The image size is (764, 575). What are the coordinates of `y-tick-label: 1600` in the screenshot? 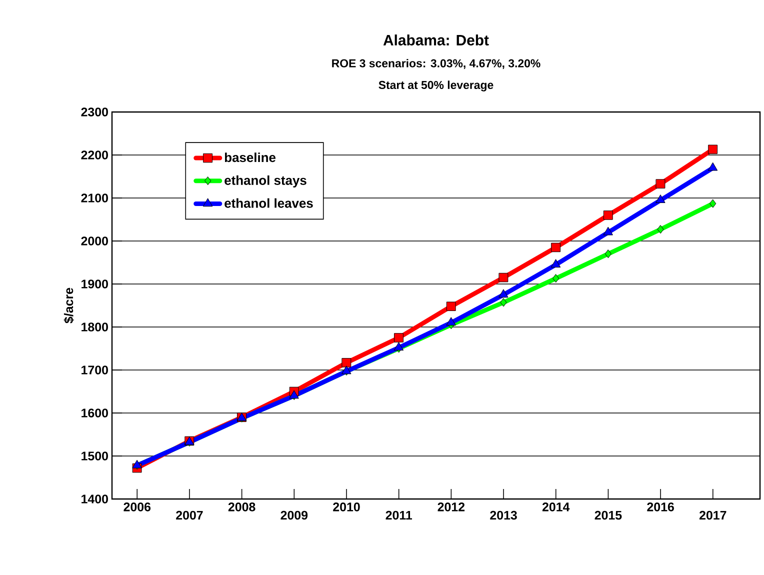 It's located at (95, 413).